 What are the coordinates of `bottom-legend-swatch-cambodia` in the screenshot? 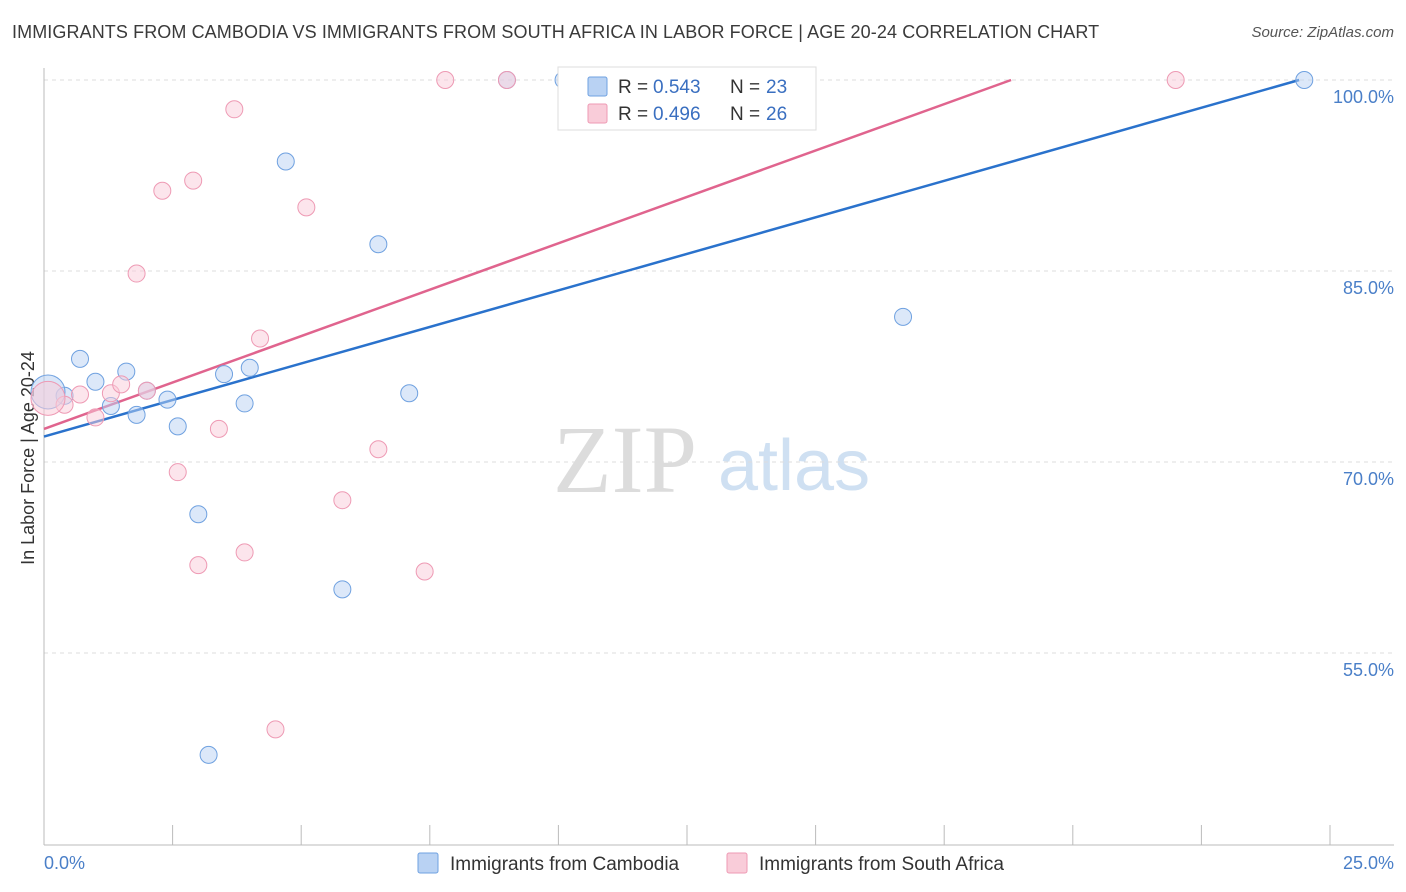 It's located at (428, 863).